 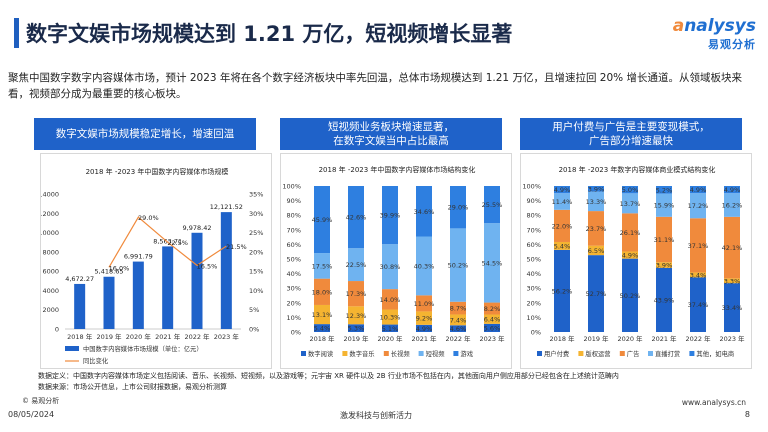 What do you see at coordinates (664, 190) in the screenshot?
I see `segment-value-label: 5.2%` at bounding box center [664, 190].